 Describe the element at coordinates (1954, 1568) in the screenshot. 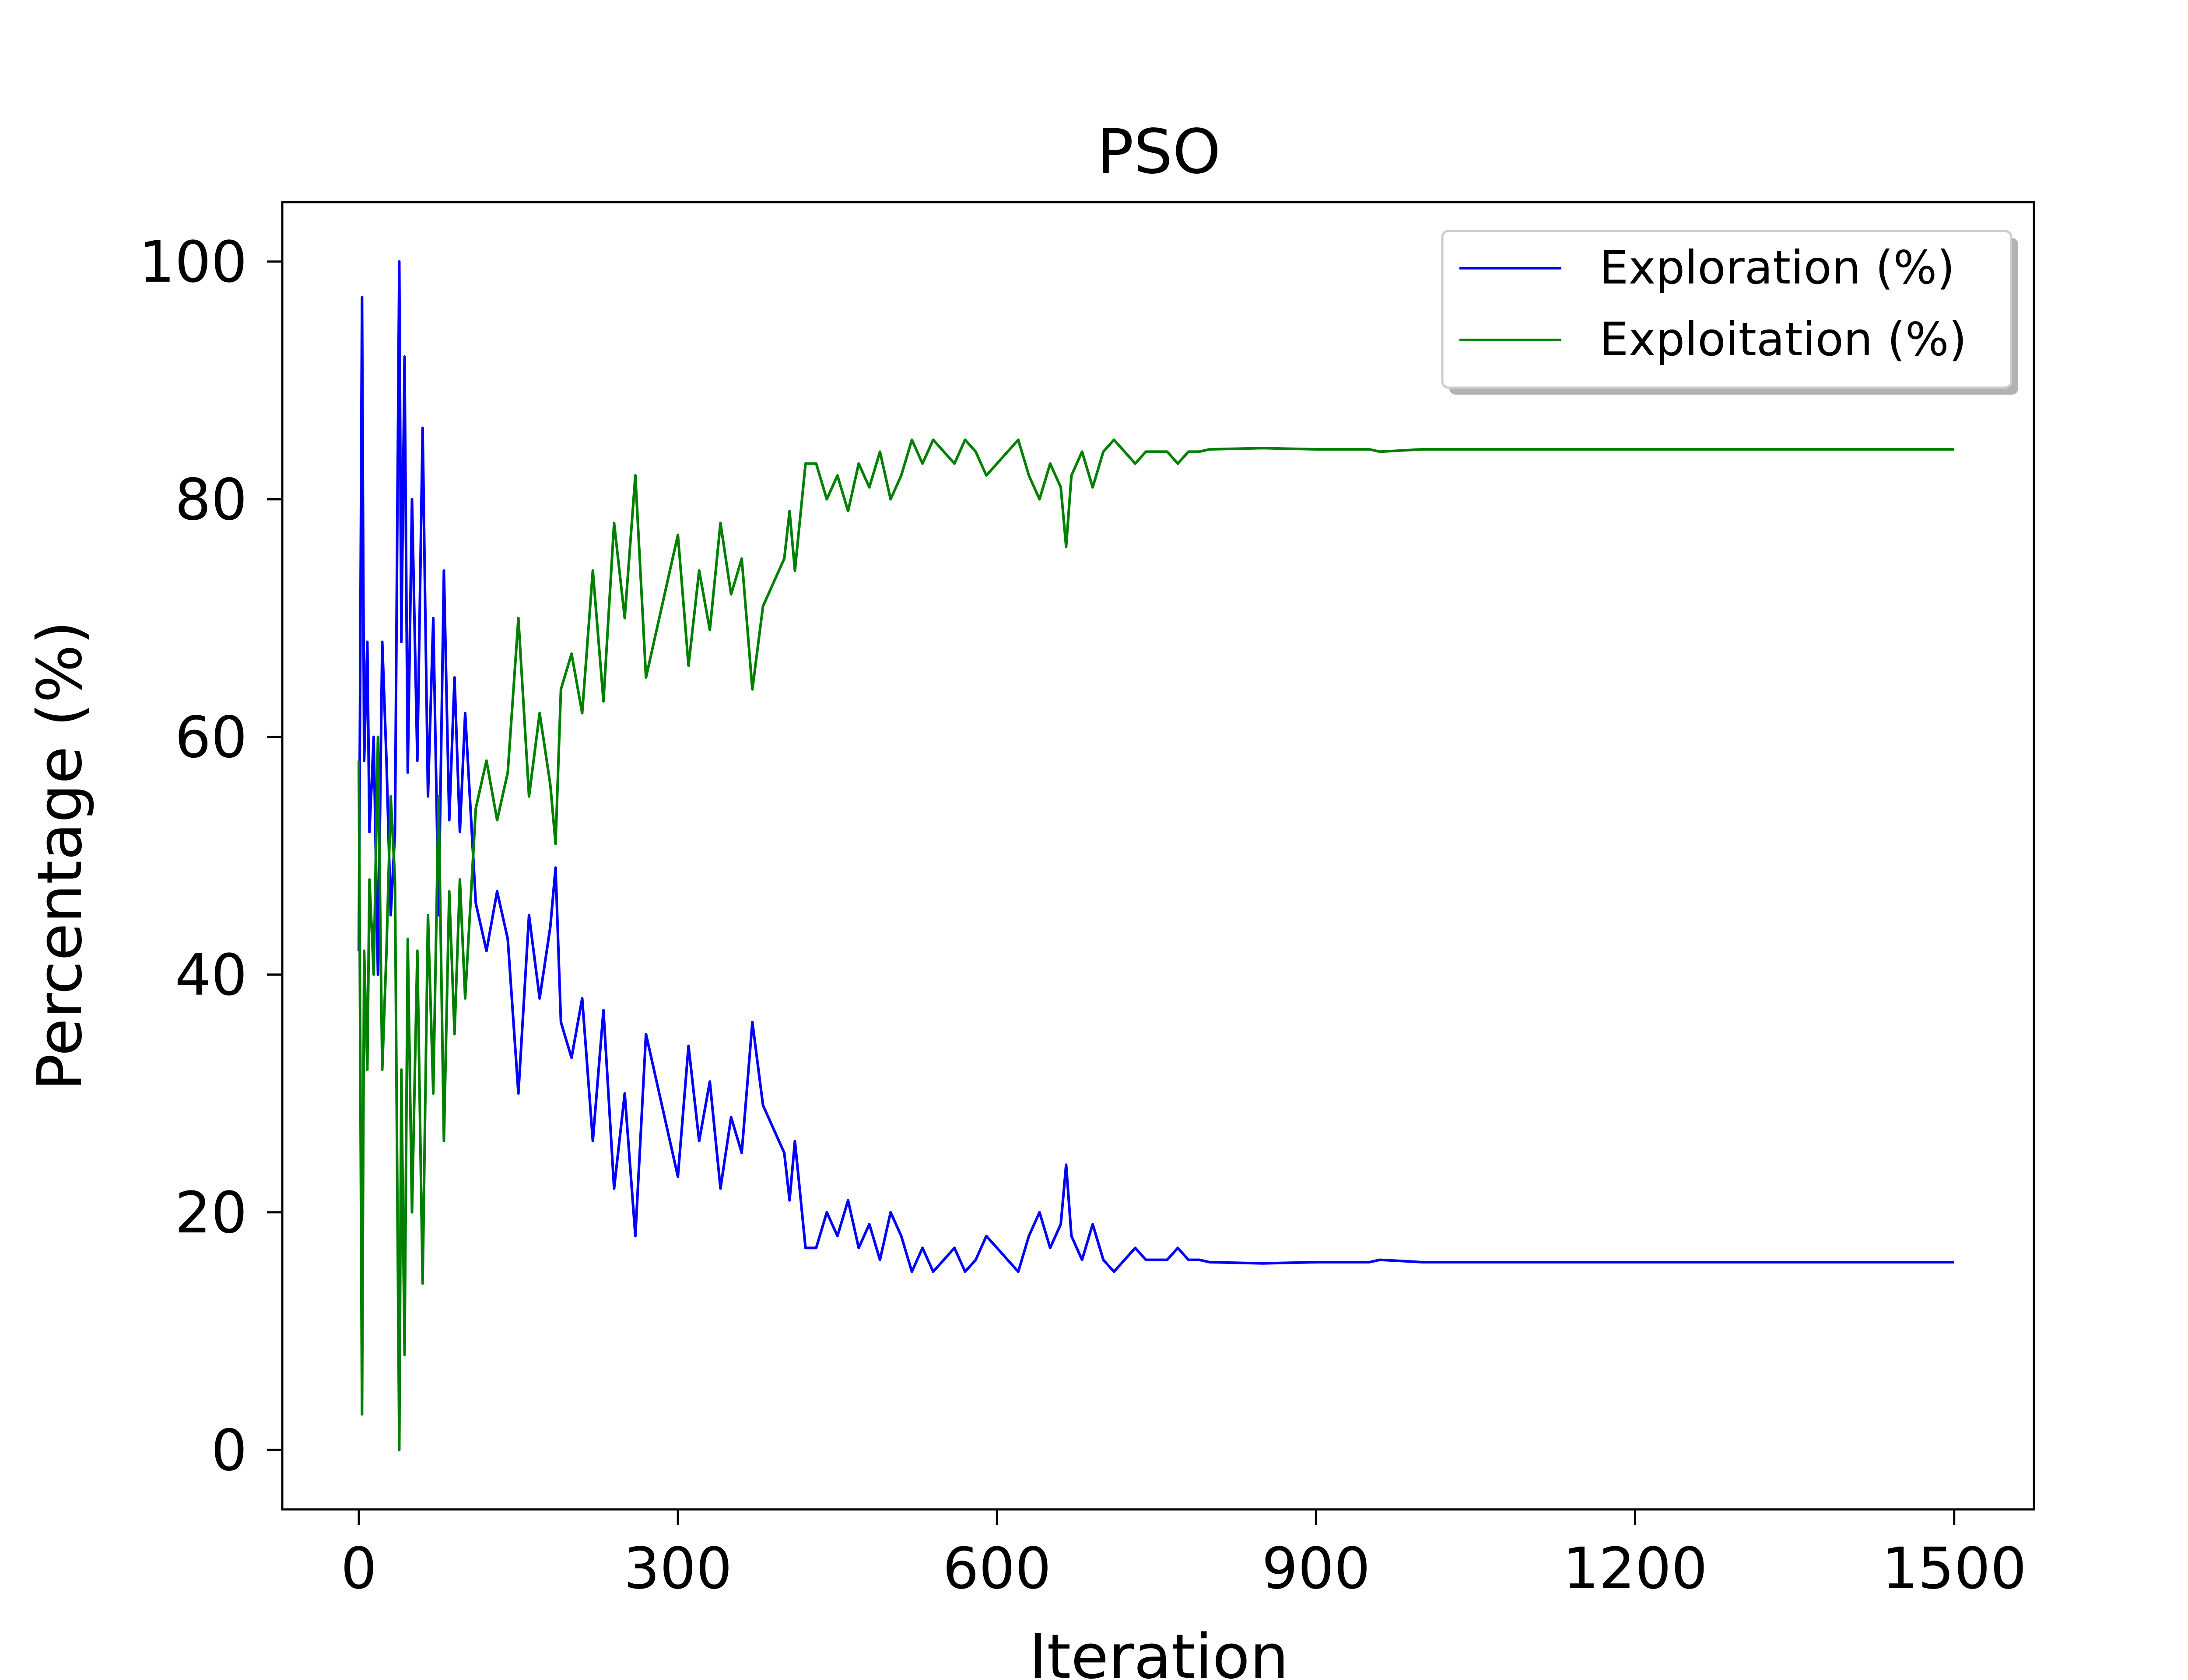

I see `x-tick-label: 1500` at that location.